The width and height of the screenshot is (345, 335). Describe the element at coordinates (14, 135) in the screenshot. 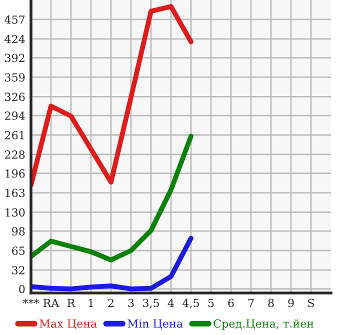

I see `y-tick-label: 261` at that location.